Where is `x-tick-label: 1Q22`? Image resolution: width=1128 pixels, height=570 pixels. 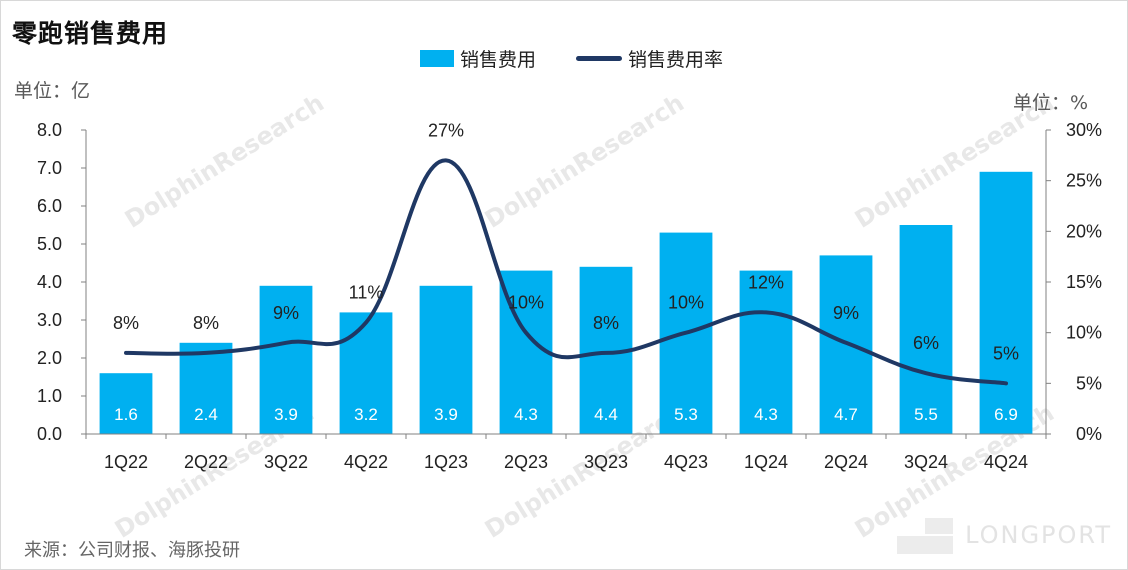
x-tick-label: 1Q22 is located at coordinates (126, 462).